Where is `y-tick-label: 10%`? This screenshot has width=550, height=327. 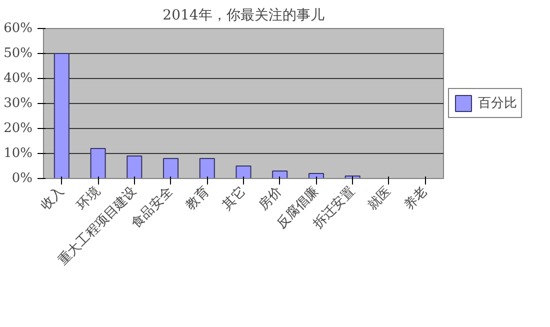
y-tick-label: 10% is located at coordinates (18, 153).